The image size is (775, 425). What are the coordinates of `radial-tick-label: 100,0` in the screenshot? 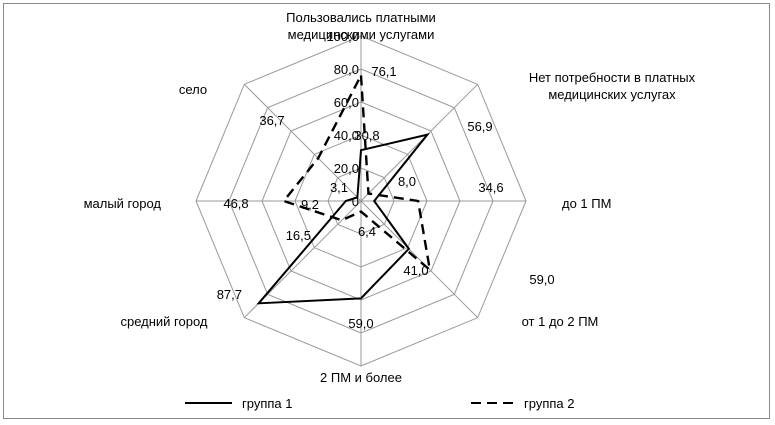 It's located at (342, 36).